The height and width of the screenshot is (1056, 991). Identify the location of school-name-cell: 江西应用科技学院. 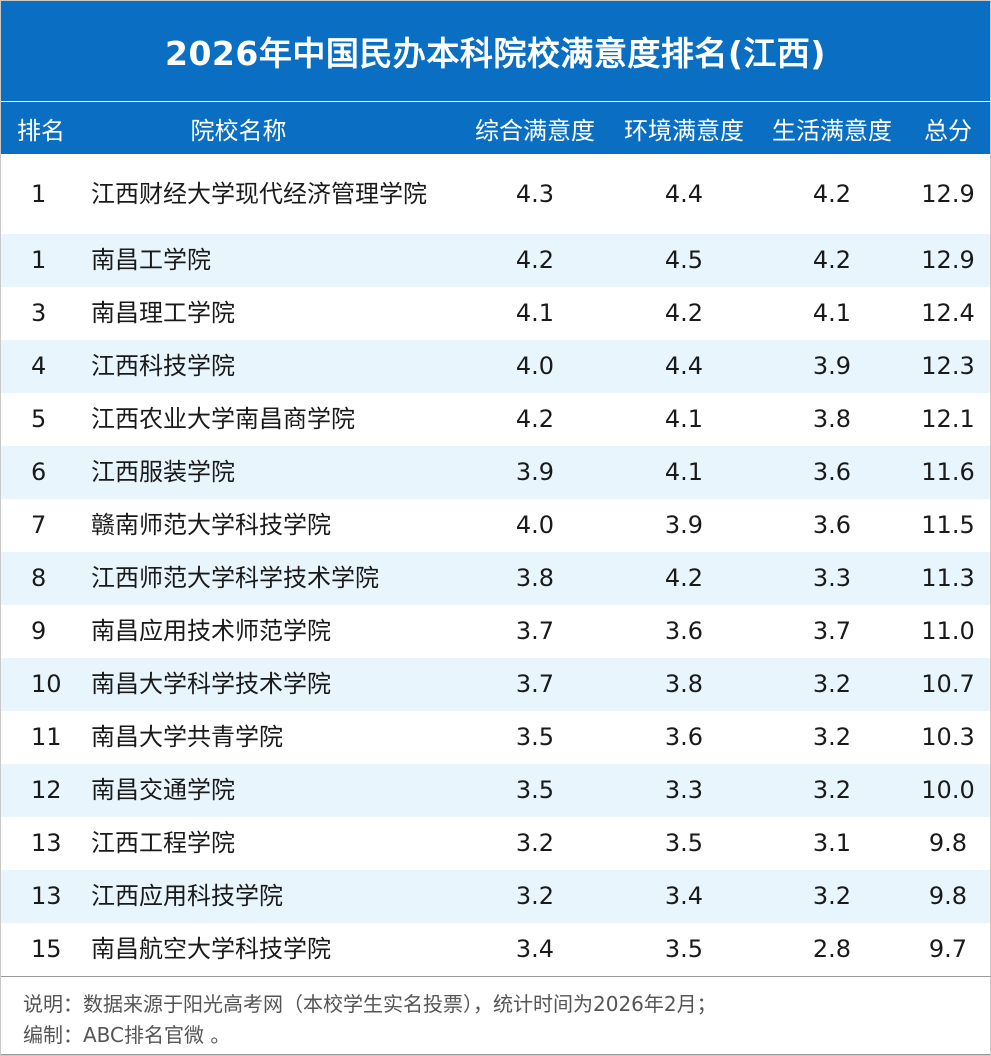
(187, 896).